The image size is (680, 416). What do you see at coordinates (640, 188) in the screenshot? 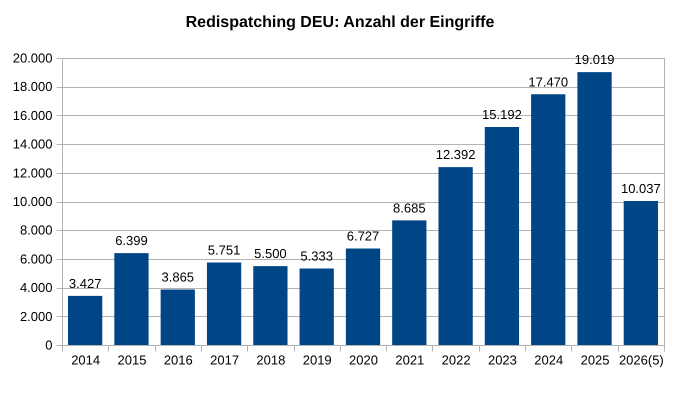
I see `data-label: 10.037` at bounding box center [640, 188].